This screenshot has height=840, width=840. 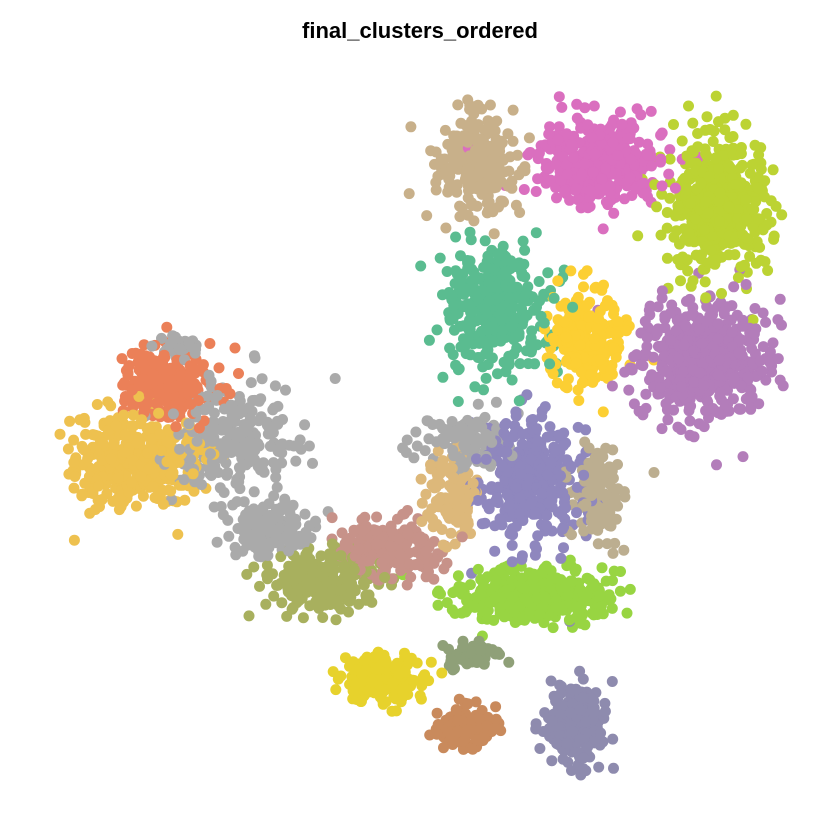 I want to click on cluster-11-point, so click(x=509, y=662).